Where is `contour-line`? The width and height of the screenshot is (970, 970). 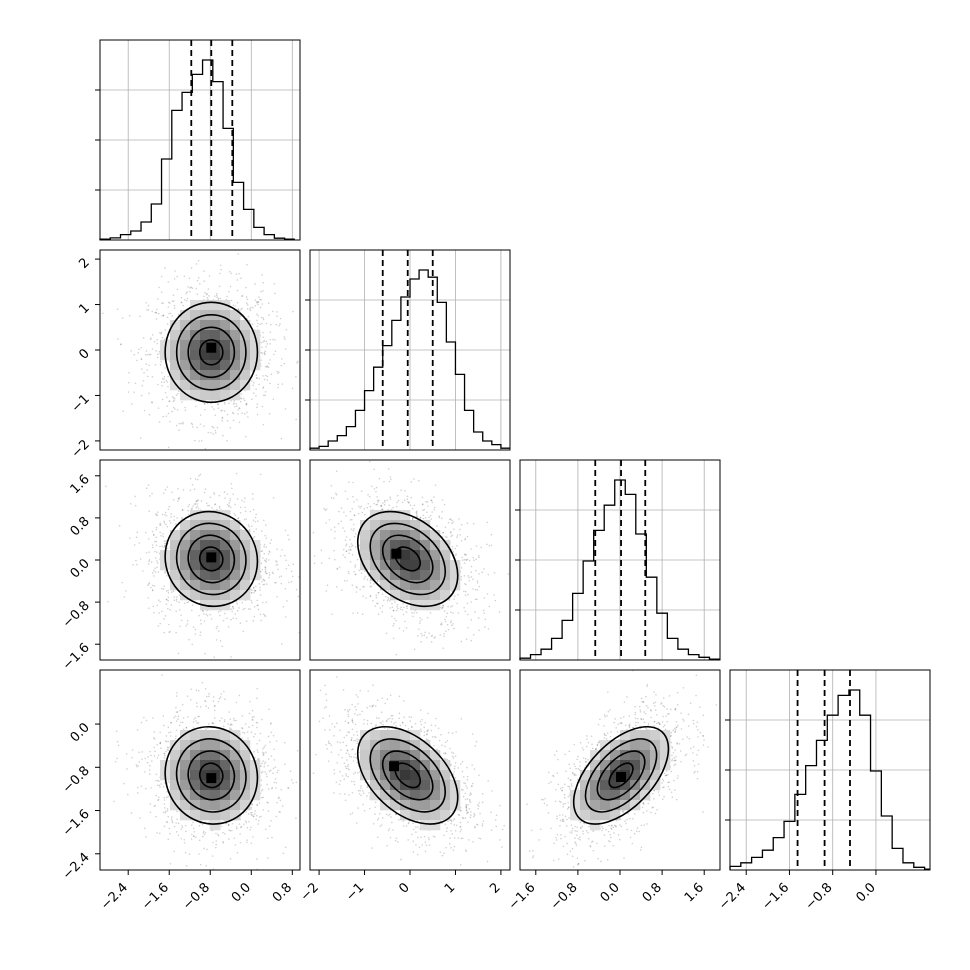 contour-line is located at coordinates (211, 352).